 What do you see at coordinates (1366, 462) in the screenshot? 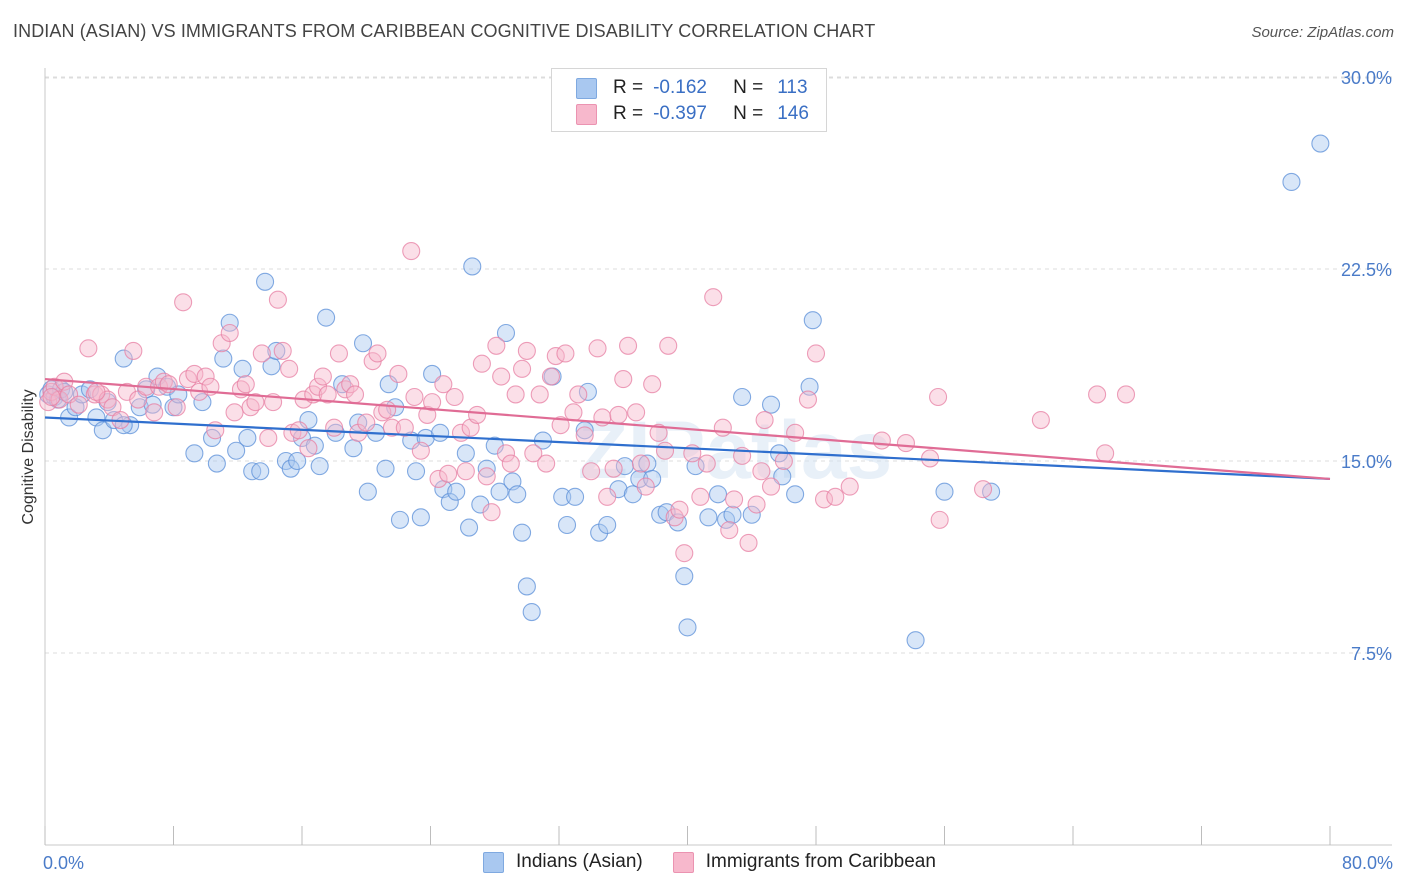
I see `y-tick-label: 15.0%` at bounding box center [1366, 462].